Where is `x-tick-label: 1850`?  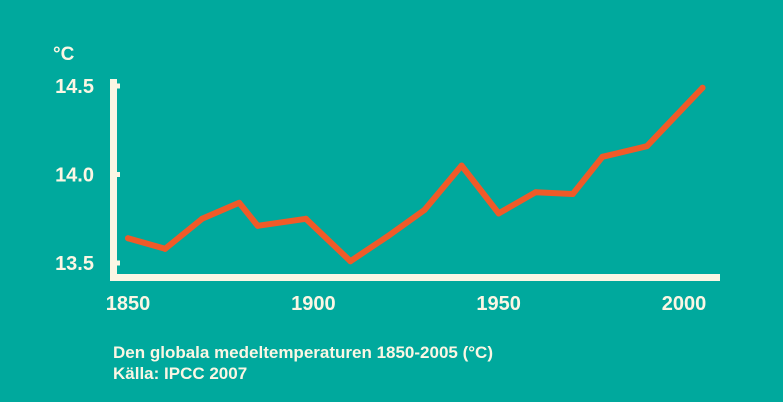
x-tick-label: 1850 is located at coordinates (128, 304).